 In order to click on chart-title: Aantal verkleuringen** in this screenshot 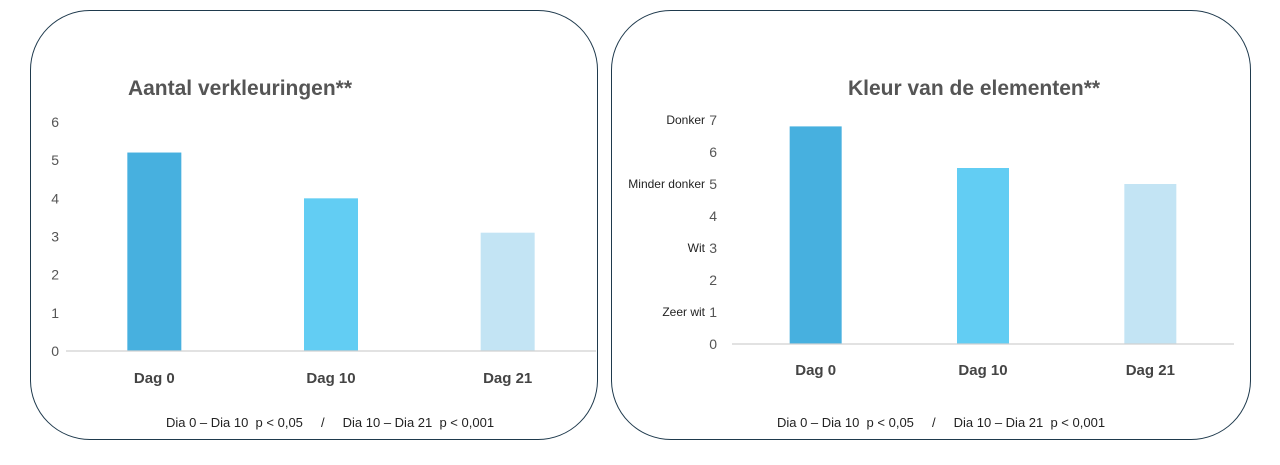, I will do `click(240, 88)`.